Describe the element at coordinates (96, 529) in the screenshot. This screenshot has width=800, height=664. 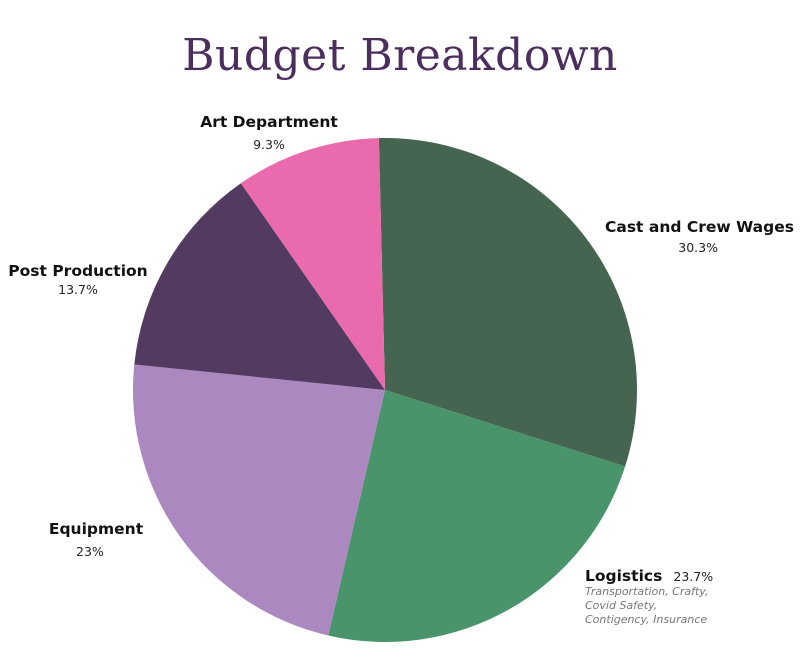
I see `slice-name: Equipment` at that location.